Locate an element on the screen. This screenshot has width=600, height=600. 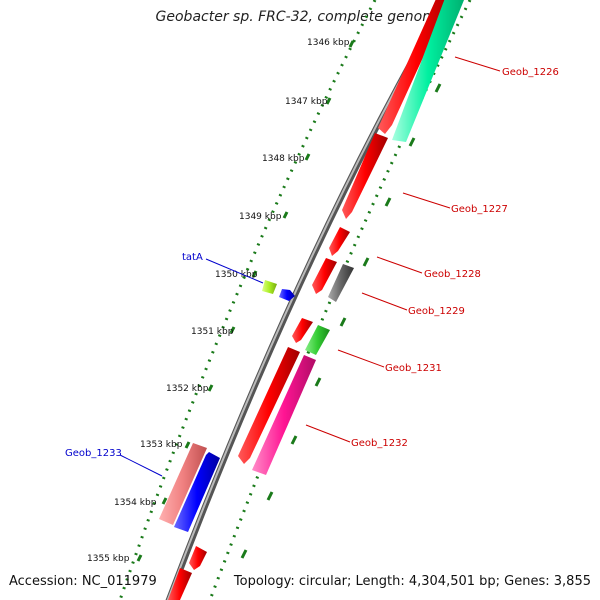
accession-text: Accession: NC_011979 is located at coordinates (83, 581).